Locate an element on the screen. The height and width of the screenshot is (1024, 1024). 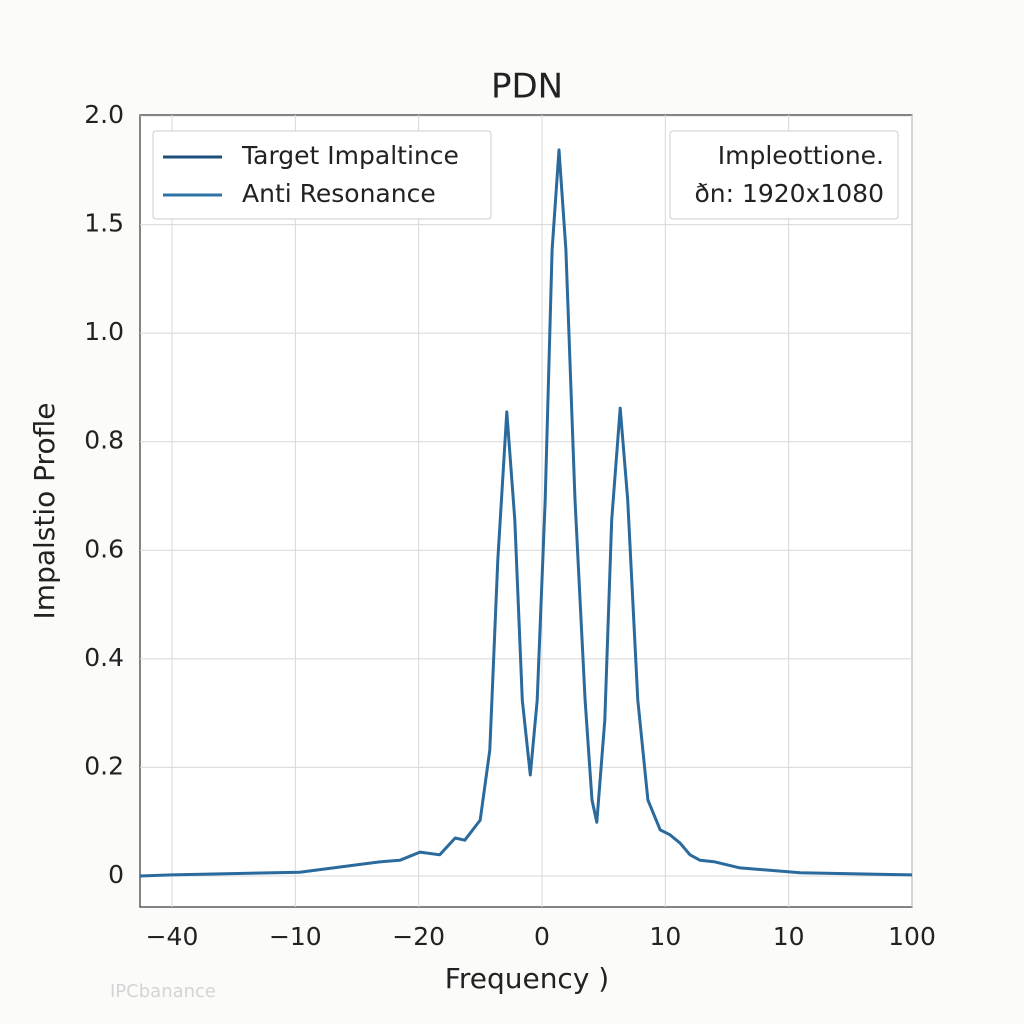
y-tick-label: 1.5 is located at coordinates (104, 223).